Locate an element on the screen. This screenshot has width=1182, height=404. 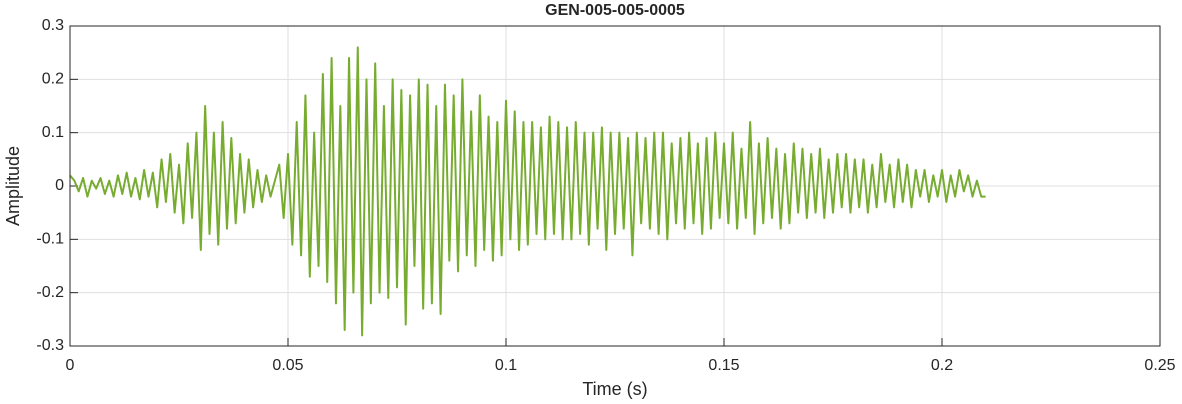
x-tick-label: 0.1 is located at coordinates (506, 365).